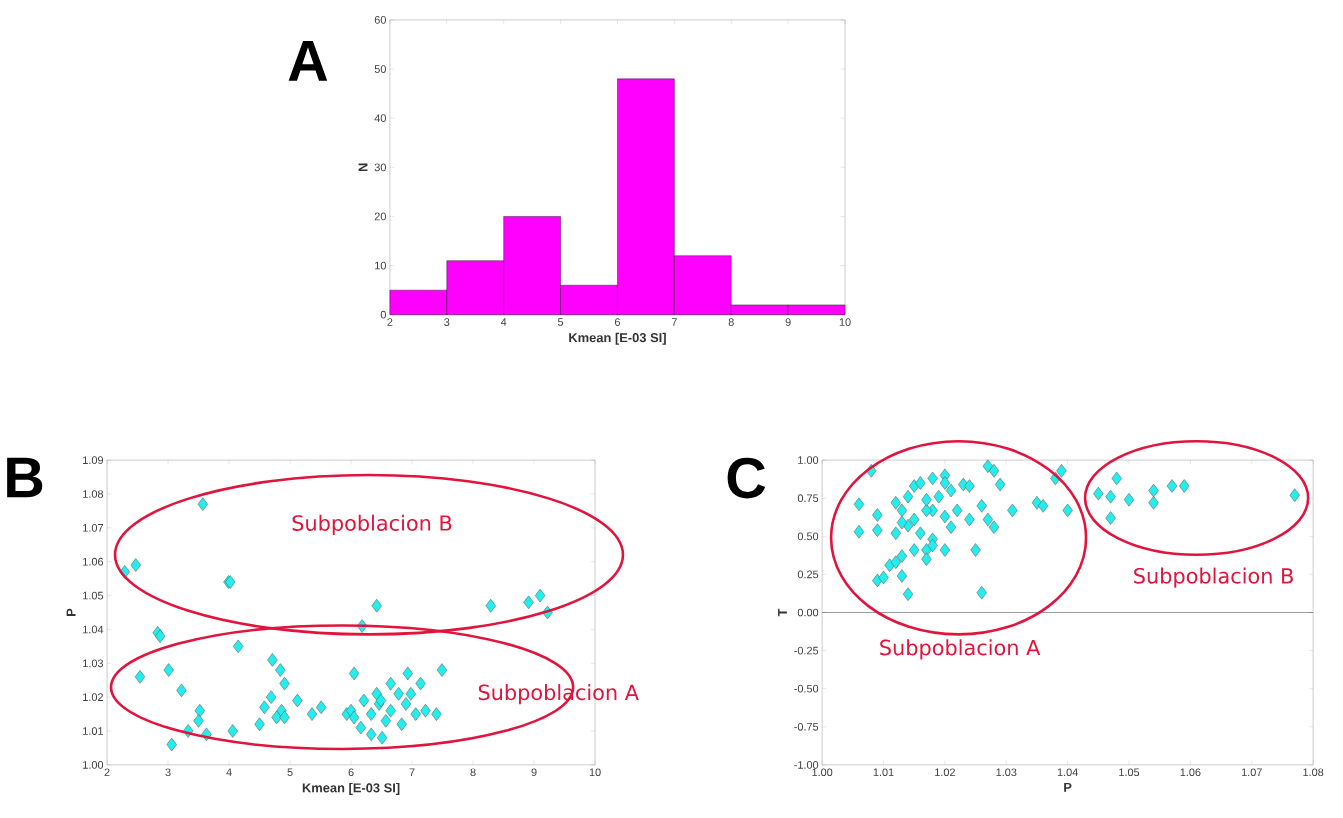 This screenshot has width=1343, height=818. Describe the element at coordinates (380, 69) in the screenshot. I see `y-tick-label: 50` at that location.